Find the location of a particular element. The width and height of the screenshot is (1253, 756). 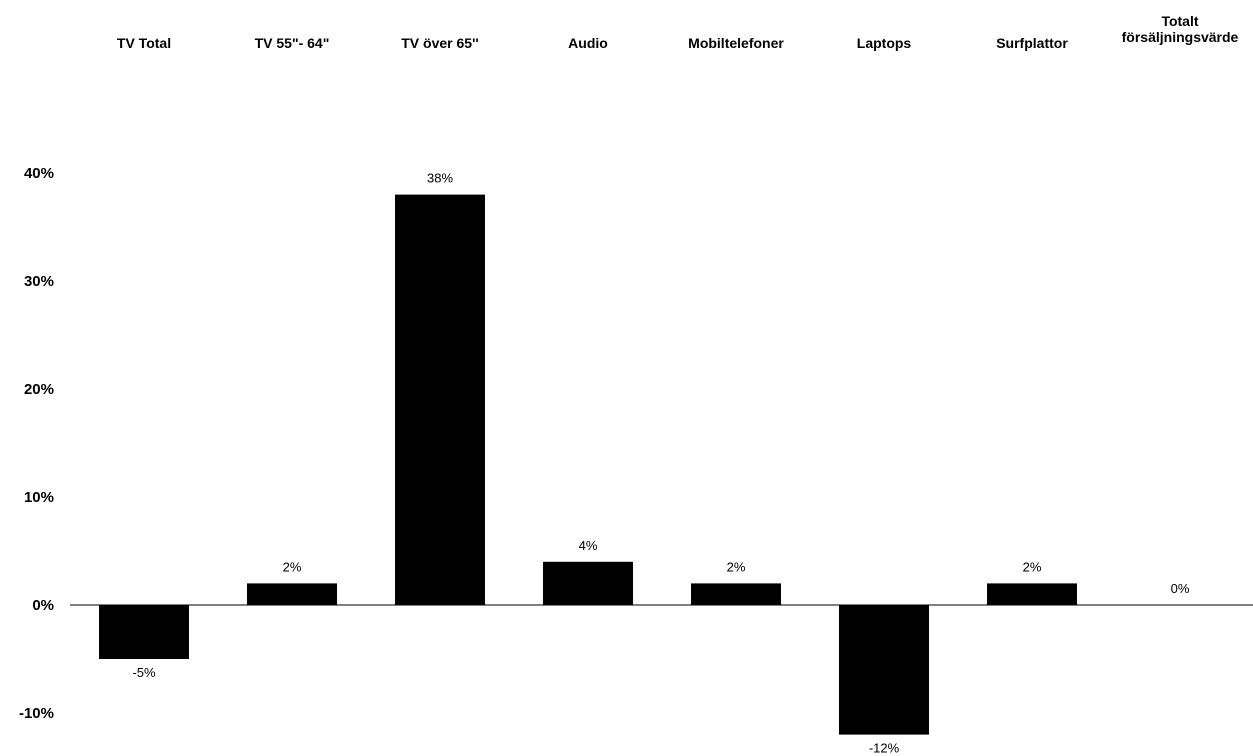

category-label-line: Mobiltelefoner is located at coordinates (736, 43).